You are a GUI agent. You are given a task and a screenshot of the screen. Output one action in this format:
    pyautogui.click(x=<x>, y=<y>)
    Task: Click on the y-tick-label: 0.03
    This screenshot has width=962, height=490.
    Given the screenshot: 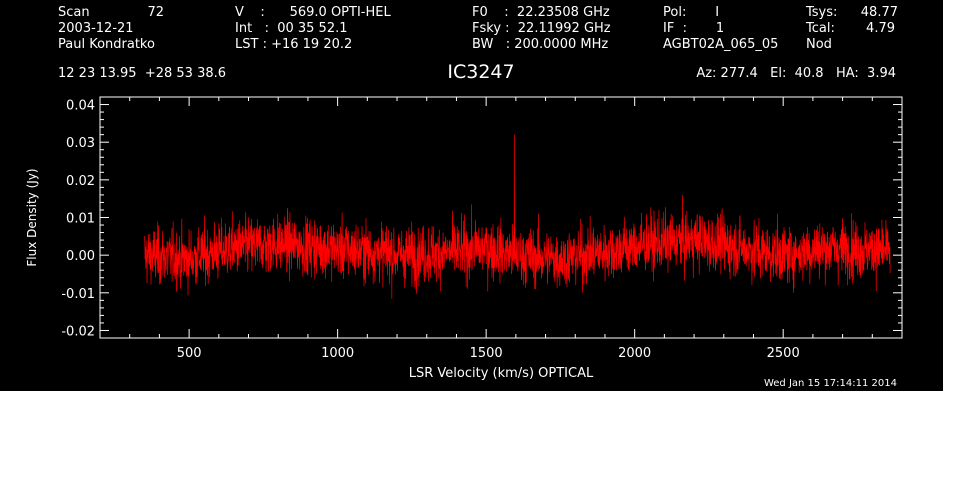 What is the action you would take?
    pyautogui.click(x=80, y=143)
    